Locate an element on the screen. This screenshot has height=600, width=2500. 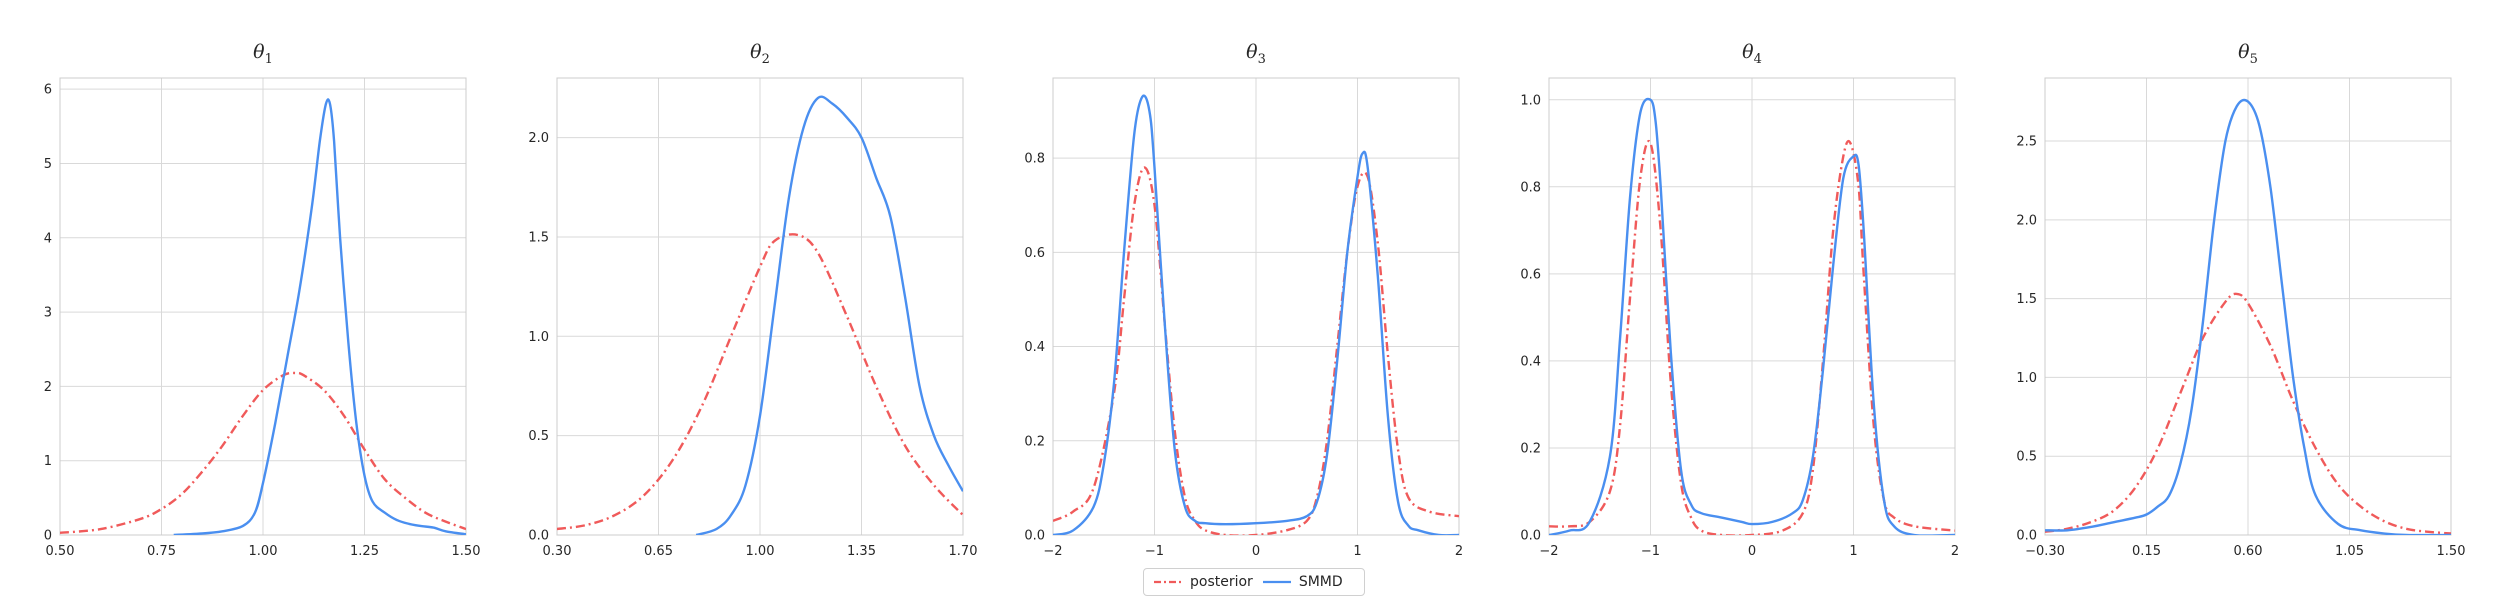
y-tick-label: 1 is located at coordinates (48, 461).